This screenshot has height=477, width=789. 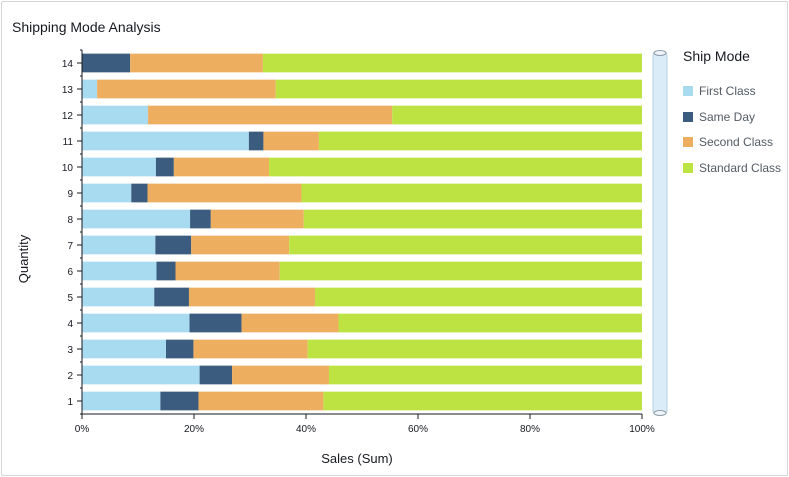 I want to click on x-axis: 0% 20% 40% 60% 80% 100%, so click(x=365, y=424).